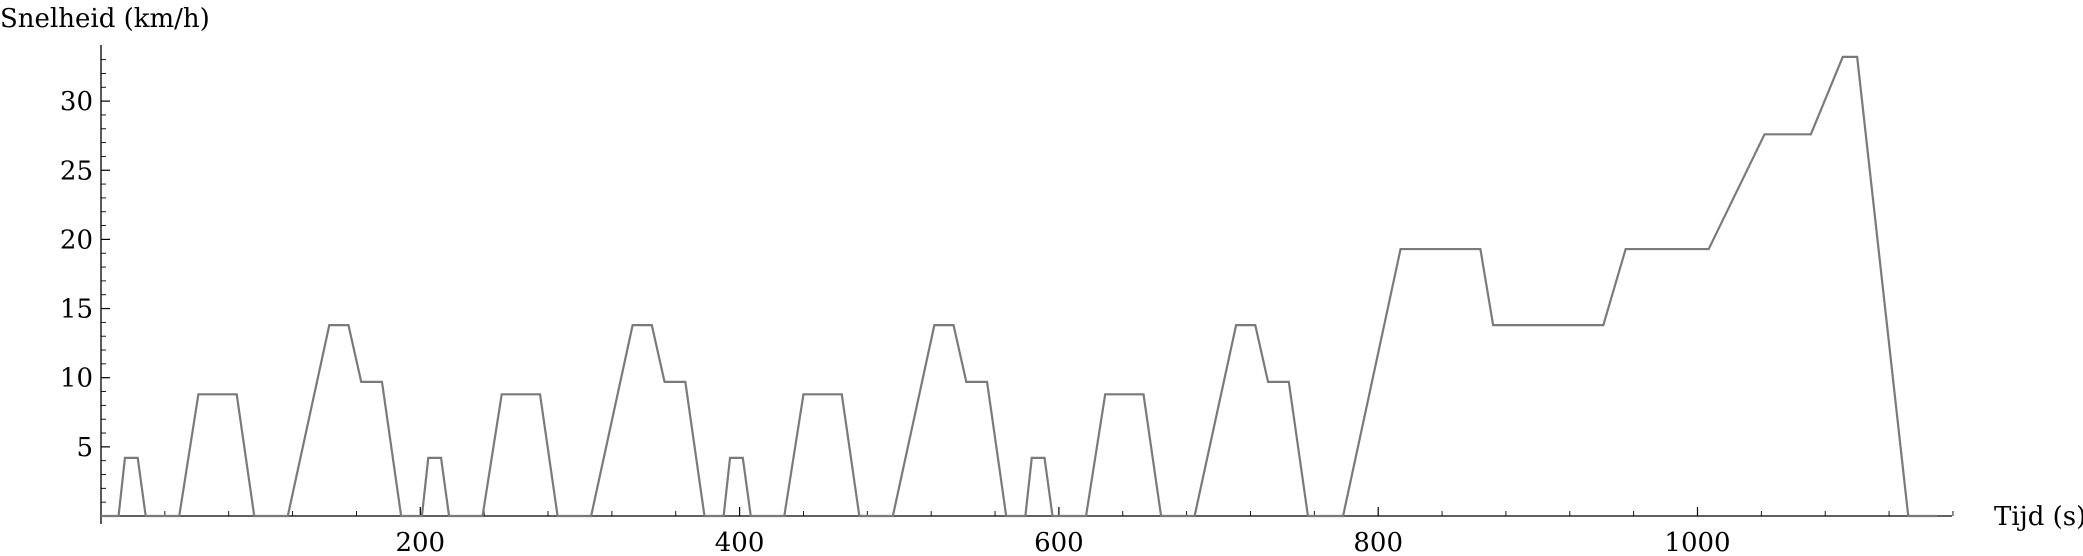 The width and height of the screenshot is (2083, 556). What do you see at coordinates (76, 379) in the screenshot?
I see `y-tick-label: 10` at bounding box center [76, 379].